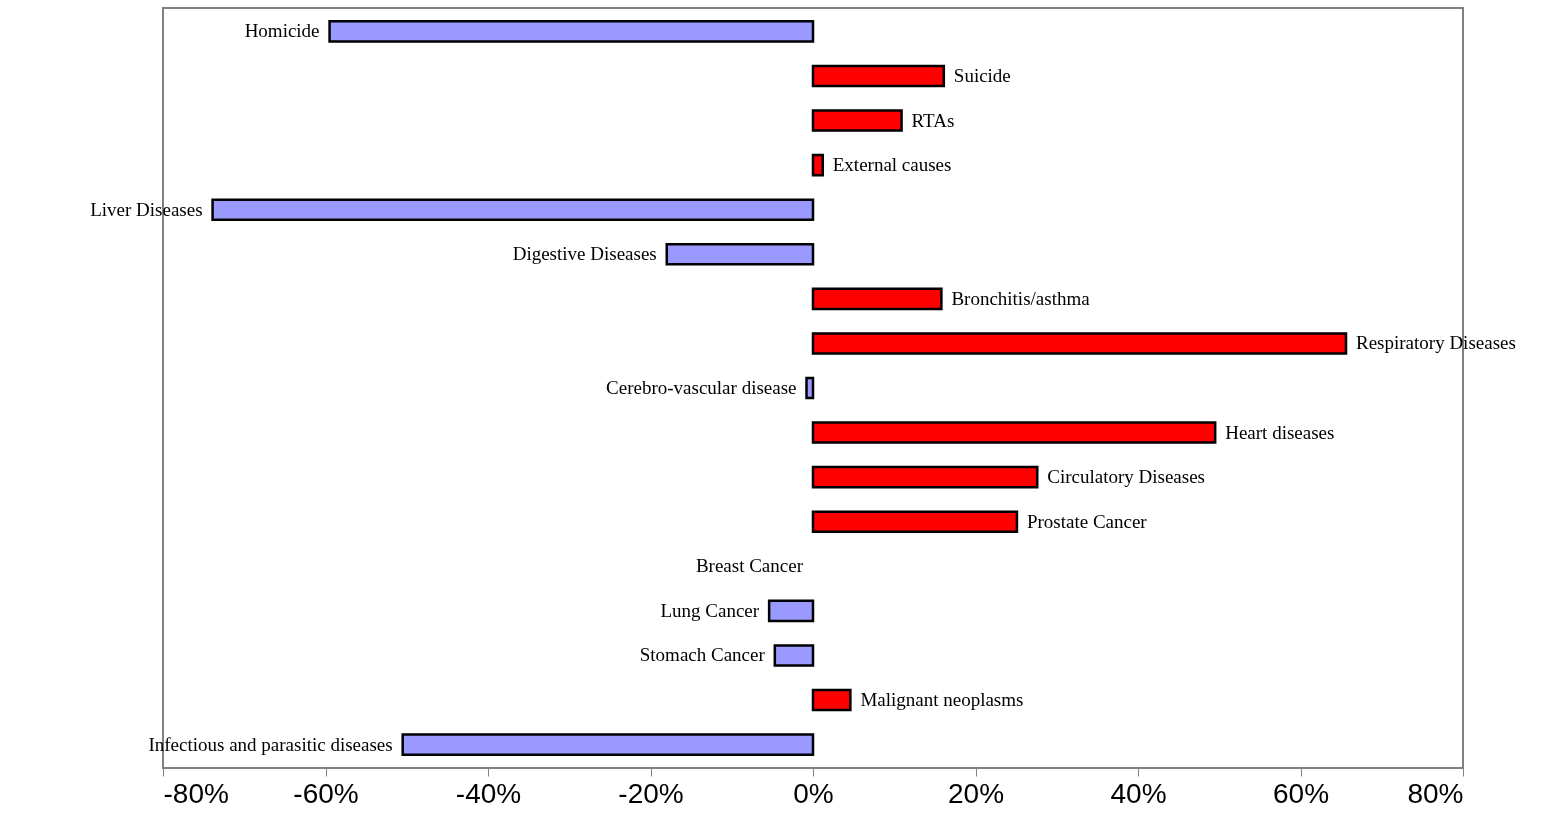  Describe the element at coordinates (1301, 793) in the screenshot. I see `x-tick-label: 60%` at that location.